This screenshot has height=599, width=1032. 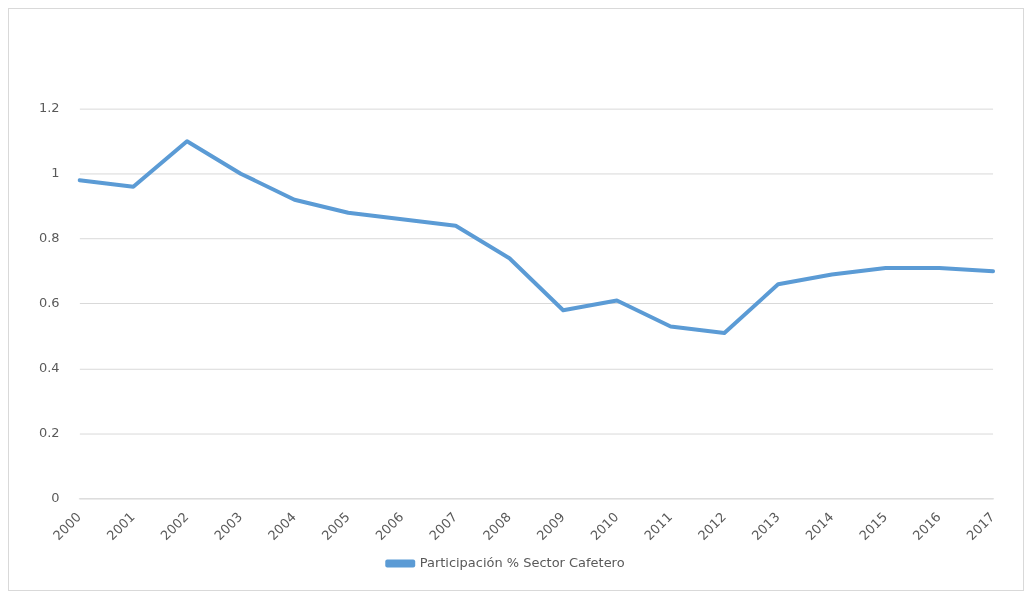 I want to click on y-tick-label: 0.4, so click(x=49, y=368).